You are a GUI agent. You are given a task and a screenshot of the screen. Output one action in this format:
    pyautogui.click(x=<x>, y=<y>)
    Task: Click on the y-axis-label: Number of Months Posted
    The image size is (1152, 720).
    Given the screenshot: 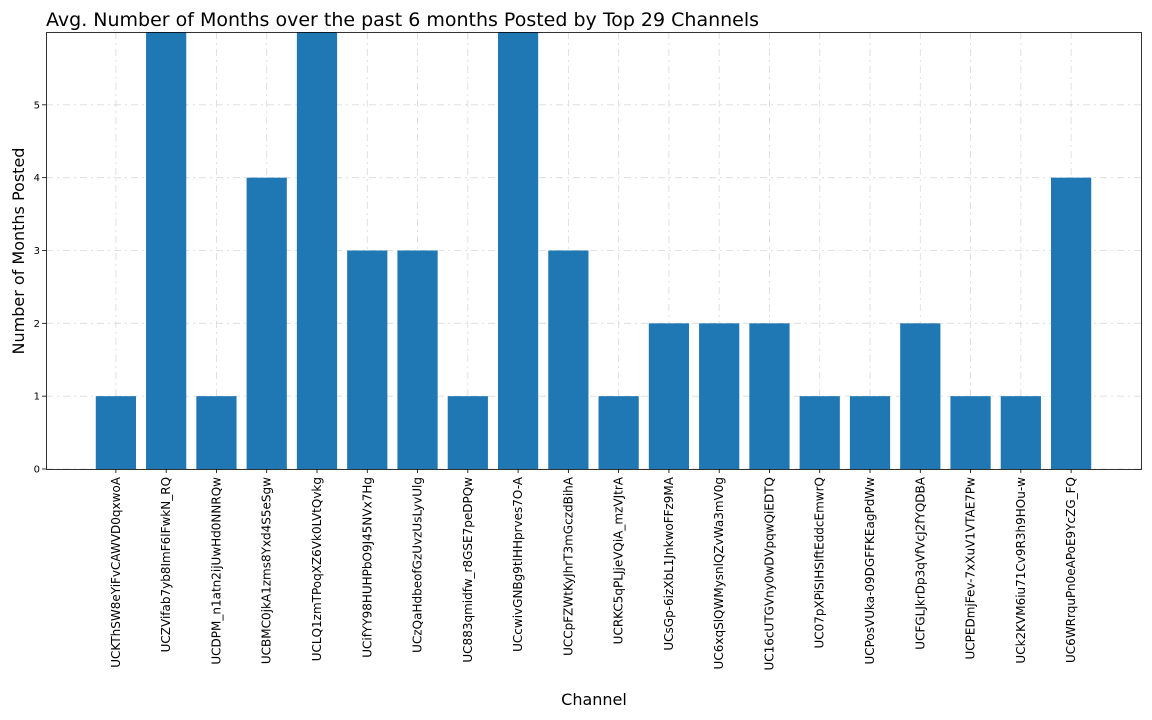 What is the action you would take?
    pyautogui.click(x=18, y=251)
    